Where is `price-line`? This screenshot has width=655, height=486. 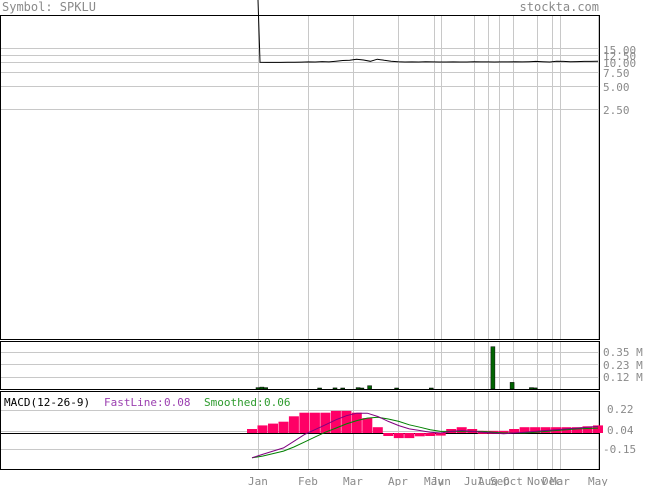
price-line is located at coordinates (428, 31).